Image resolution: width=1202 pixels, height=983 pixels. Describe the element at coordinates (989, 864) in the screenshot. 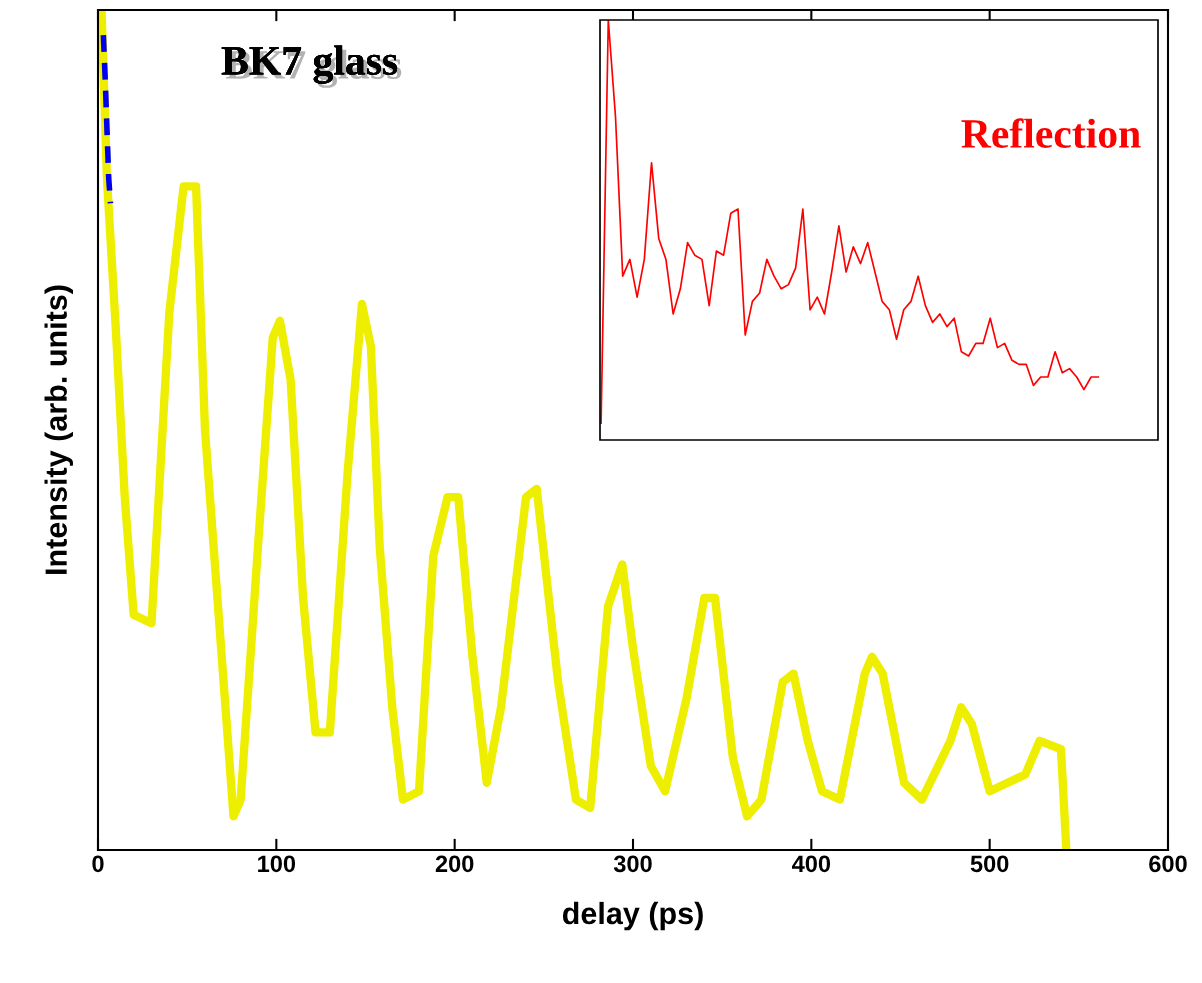

I see `x-tick-label: 500` at that location.